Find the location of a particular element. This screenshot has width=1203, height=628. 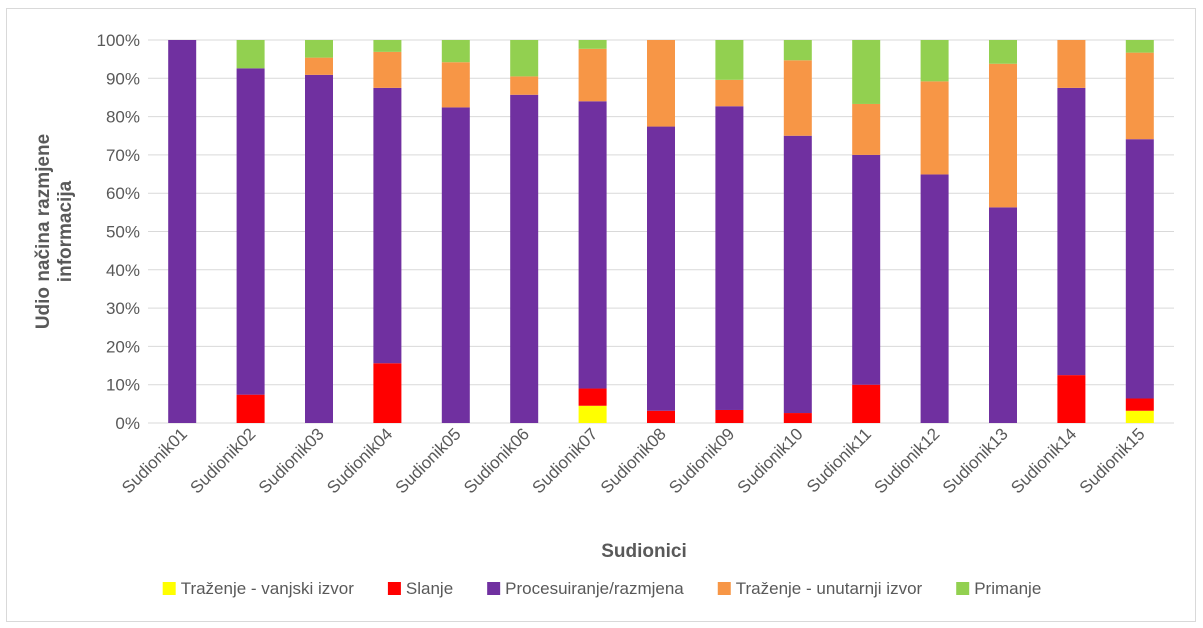

legend-item: Slanje is located at coordinates (420, 588).